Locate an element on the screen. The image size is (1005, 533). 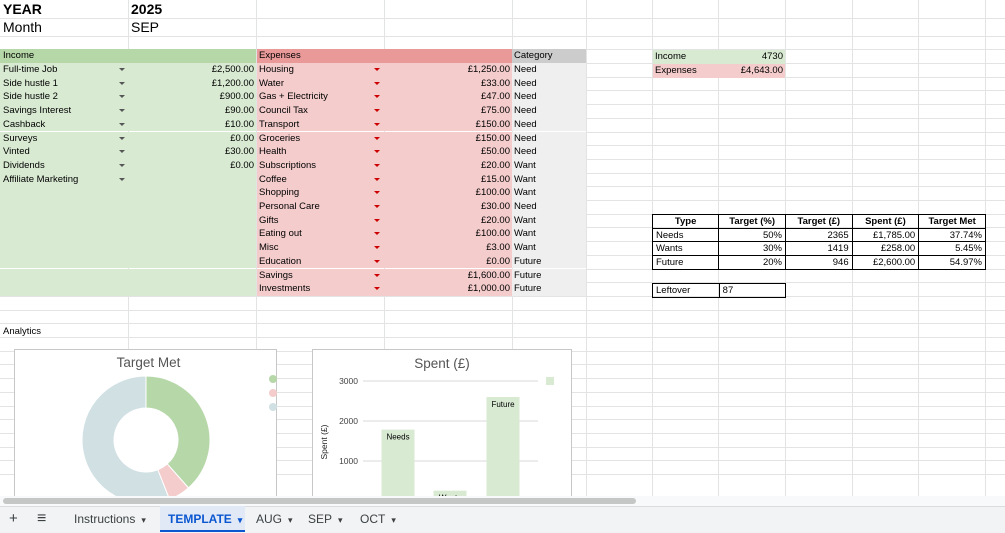
expense-amount-cell: £1,000.00 is located at coordinates (448, 289).